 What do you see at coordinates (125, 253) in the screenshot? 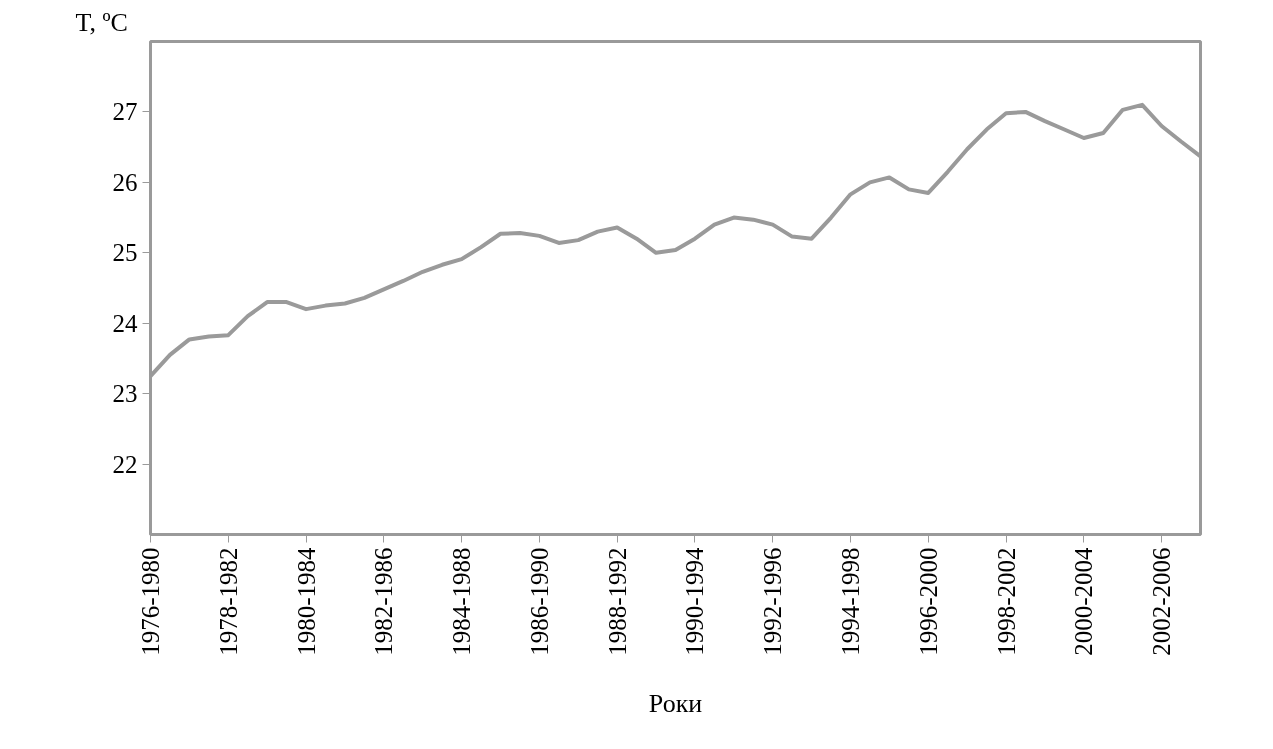
I see `y-tick-label: 25` at bounding box center [125, 253].